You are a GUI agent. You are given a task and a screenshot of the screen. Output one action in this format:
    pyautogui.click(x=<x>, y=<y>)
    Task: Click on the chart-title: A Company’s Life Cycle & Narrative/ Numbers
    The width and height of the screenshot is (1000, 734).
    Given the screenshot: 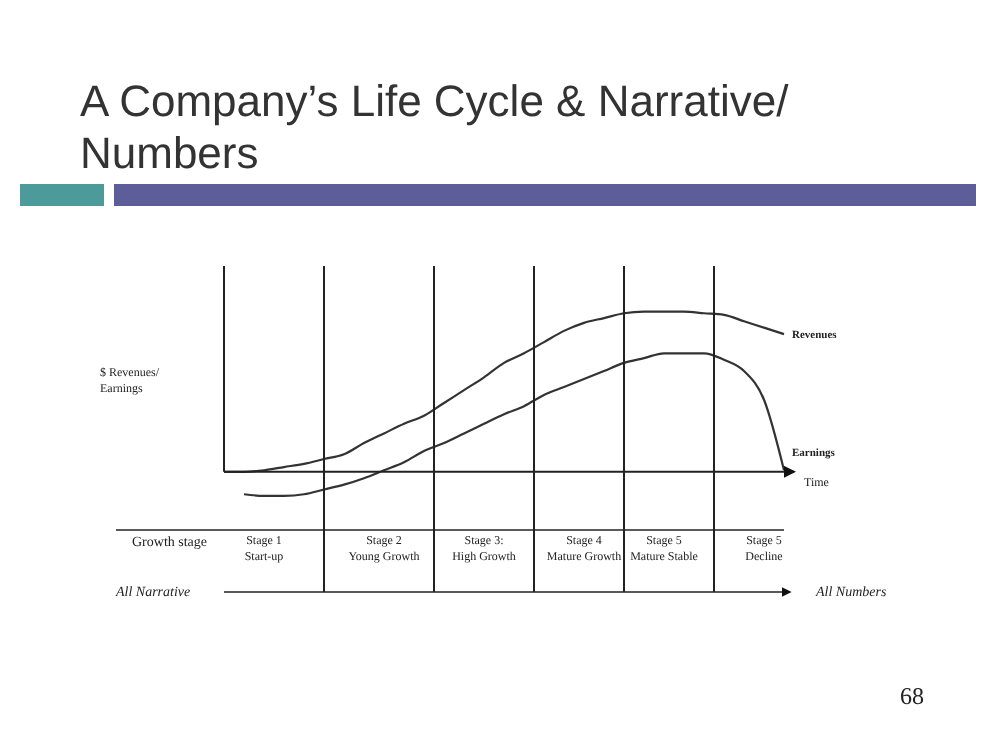 What is the action you would take?
    pyautogui.click(x=435, y=128)
    